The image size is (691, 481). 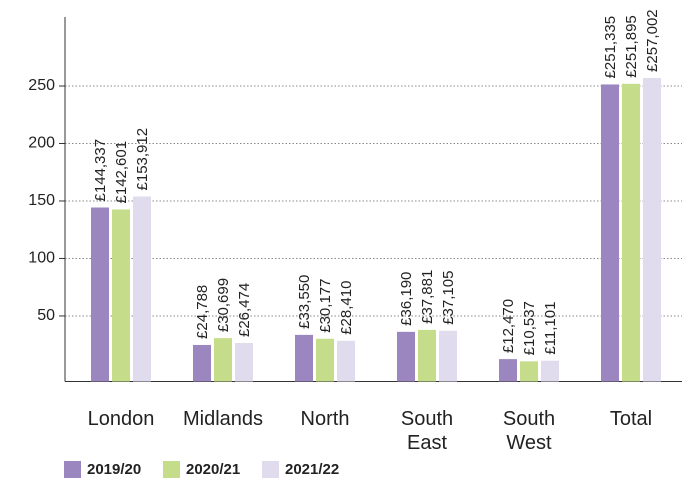 What do you see at coordinates (631, 46) in the screenshot?
I see `value-label: £251,895` at bounding box center [631, 46].